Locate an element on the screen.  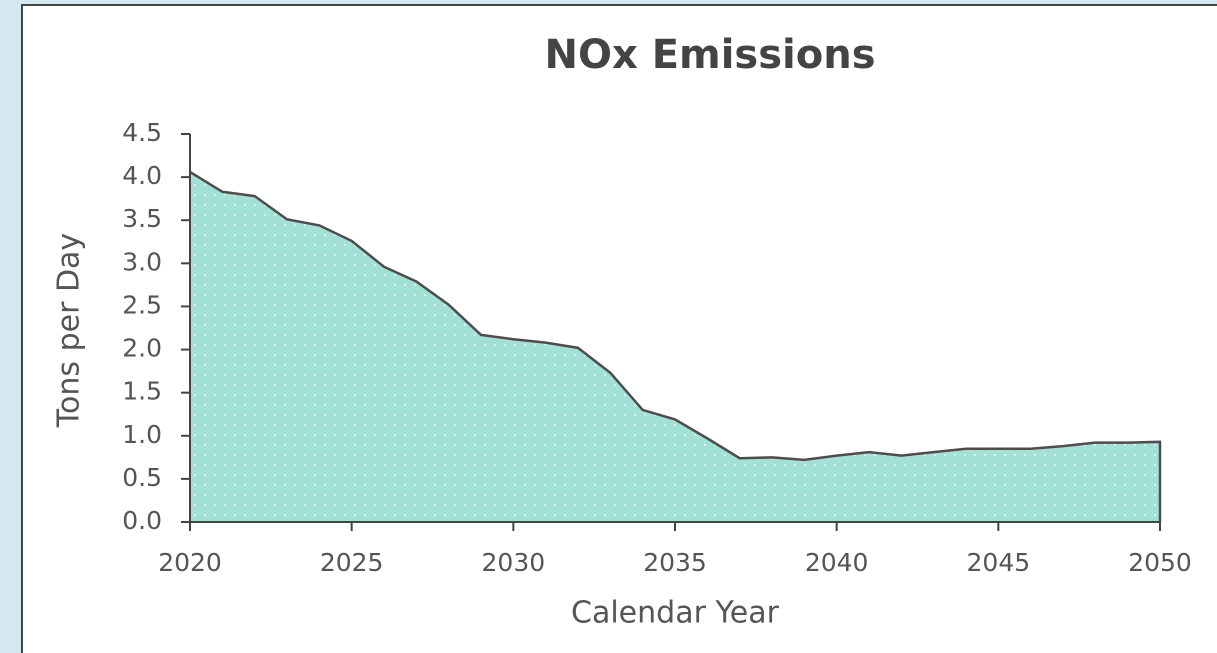
y-tick-label: 2.0 is located at coordinates (142, 348).